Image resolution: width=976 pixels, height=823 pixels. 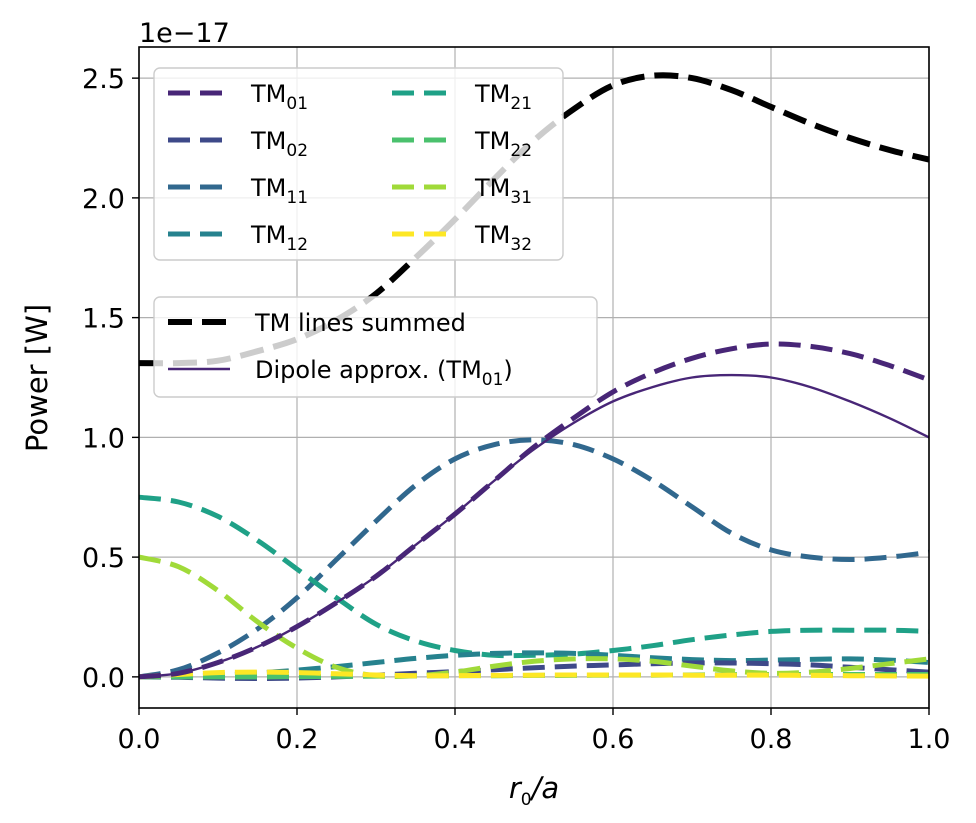 I want to click on legend-label-main: TM lines summed, so click(x=360, y=323).